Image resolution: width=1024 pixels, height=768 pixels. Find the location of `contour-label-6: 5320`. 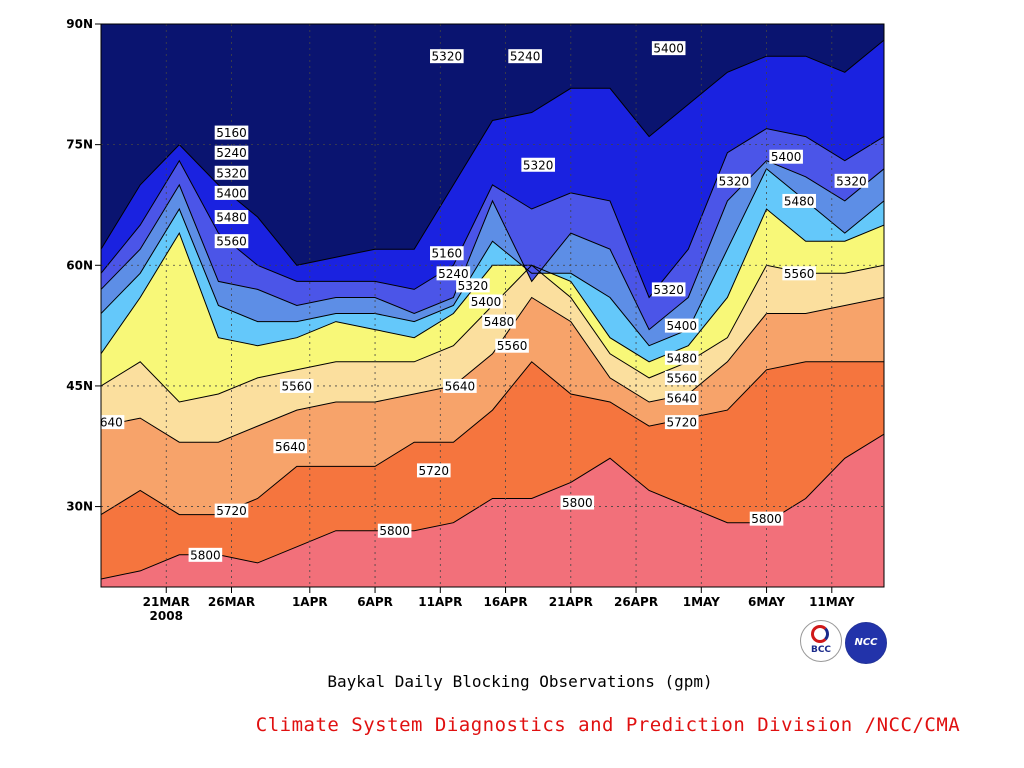

contour-label-6: 5320 is located at coordinates (447, 57).